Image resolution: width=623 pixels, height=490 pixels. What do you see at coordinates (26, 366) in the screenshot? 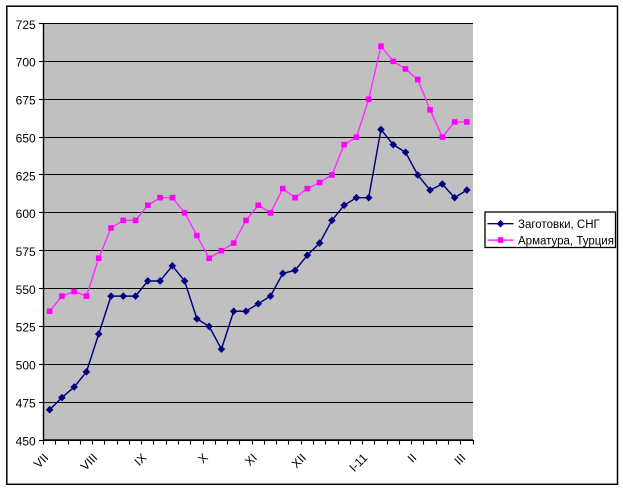
I see `svg-text: 500` at bounding box center [26, 366].